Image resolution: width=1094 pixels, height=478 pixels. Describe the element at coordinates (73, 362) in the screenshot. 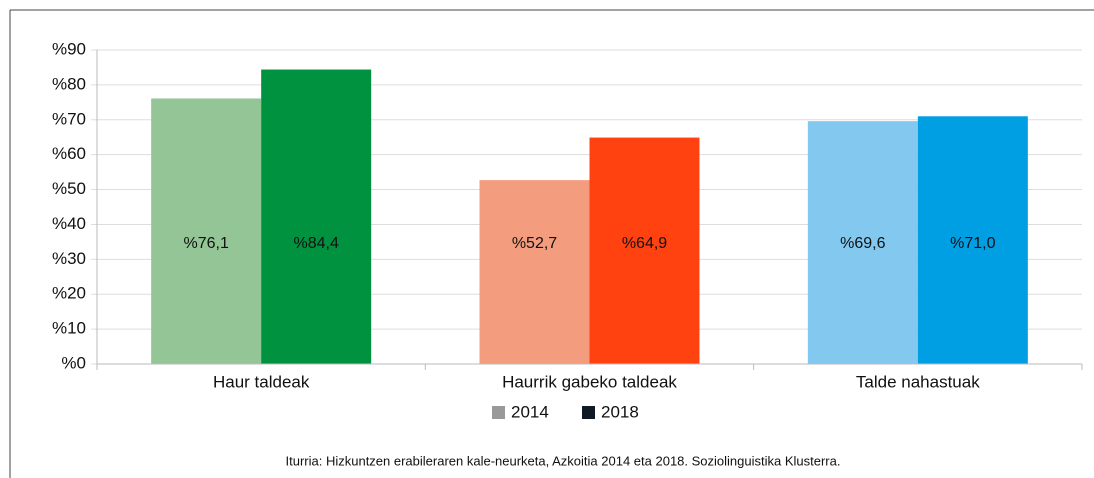

I see `y-tick-label: %0` at that location.